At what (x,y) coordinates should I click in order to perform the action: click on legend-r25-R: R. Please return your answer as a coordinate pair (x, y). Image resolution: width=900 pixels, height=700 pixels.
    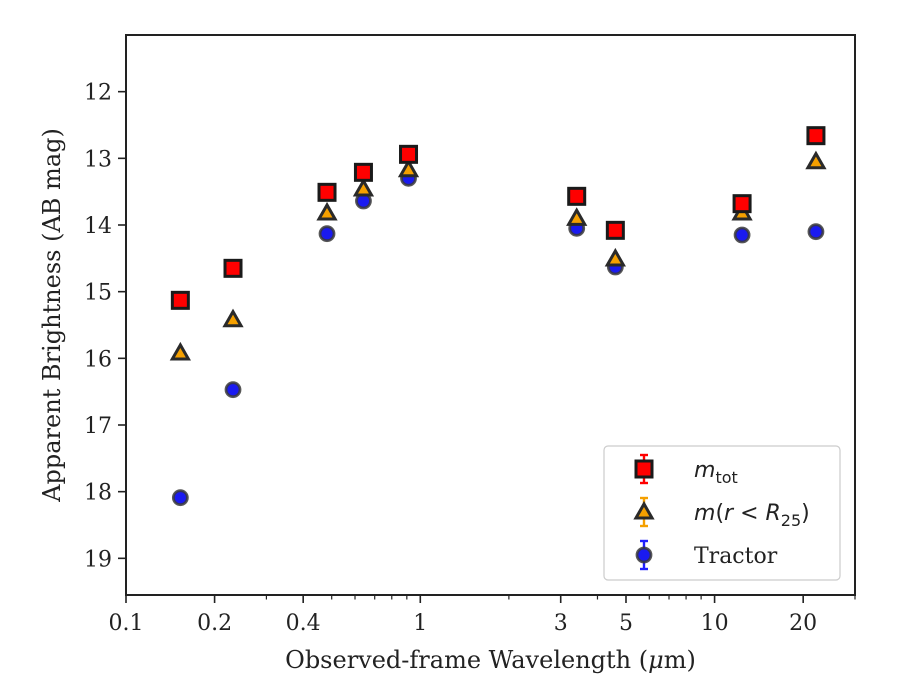
    Looking at the image, I should click on (773, 513).